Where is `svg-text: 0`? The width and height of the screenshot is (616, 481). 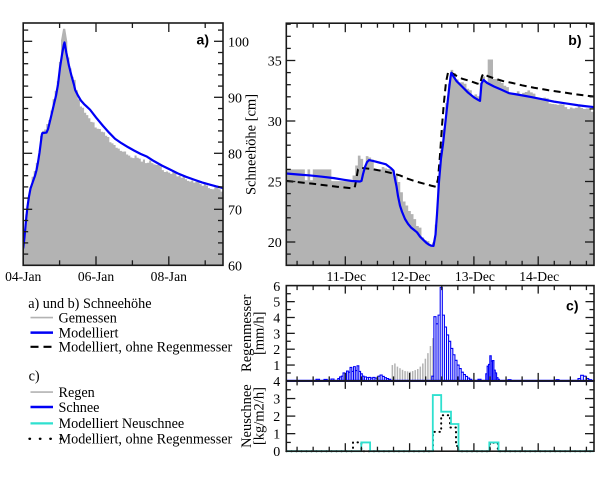 svg-text: 0 is located at coordinates (276, 452).